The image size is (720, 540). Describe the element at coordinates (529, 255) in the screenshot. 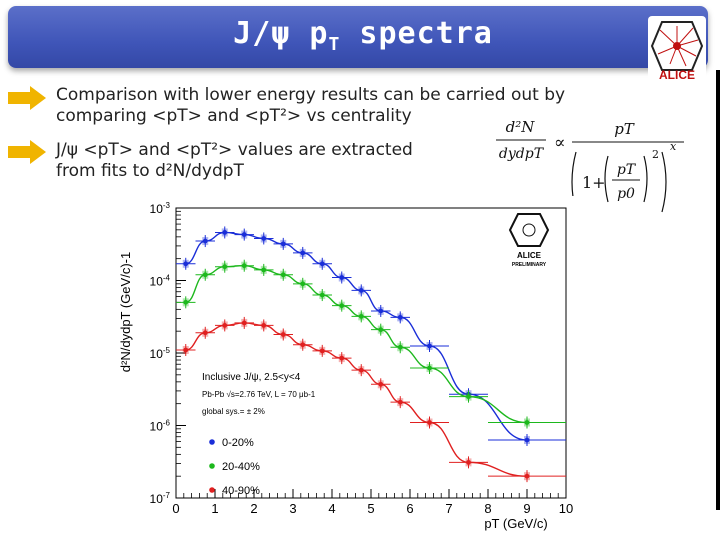

I see `chart-logo-line1: ALICE` at that location.